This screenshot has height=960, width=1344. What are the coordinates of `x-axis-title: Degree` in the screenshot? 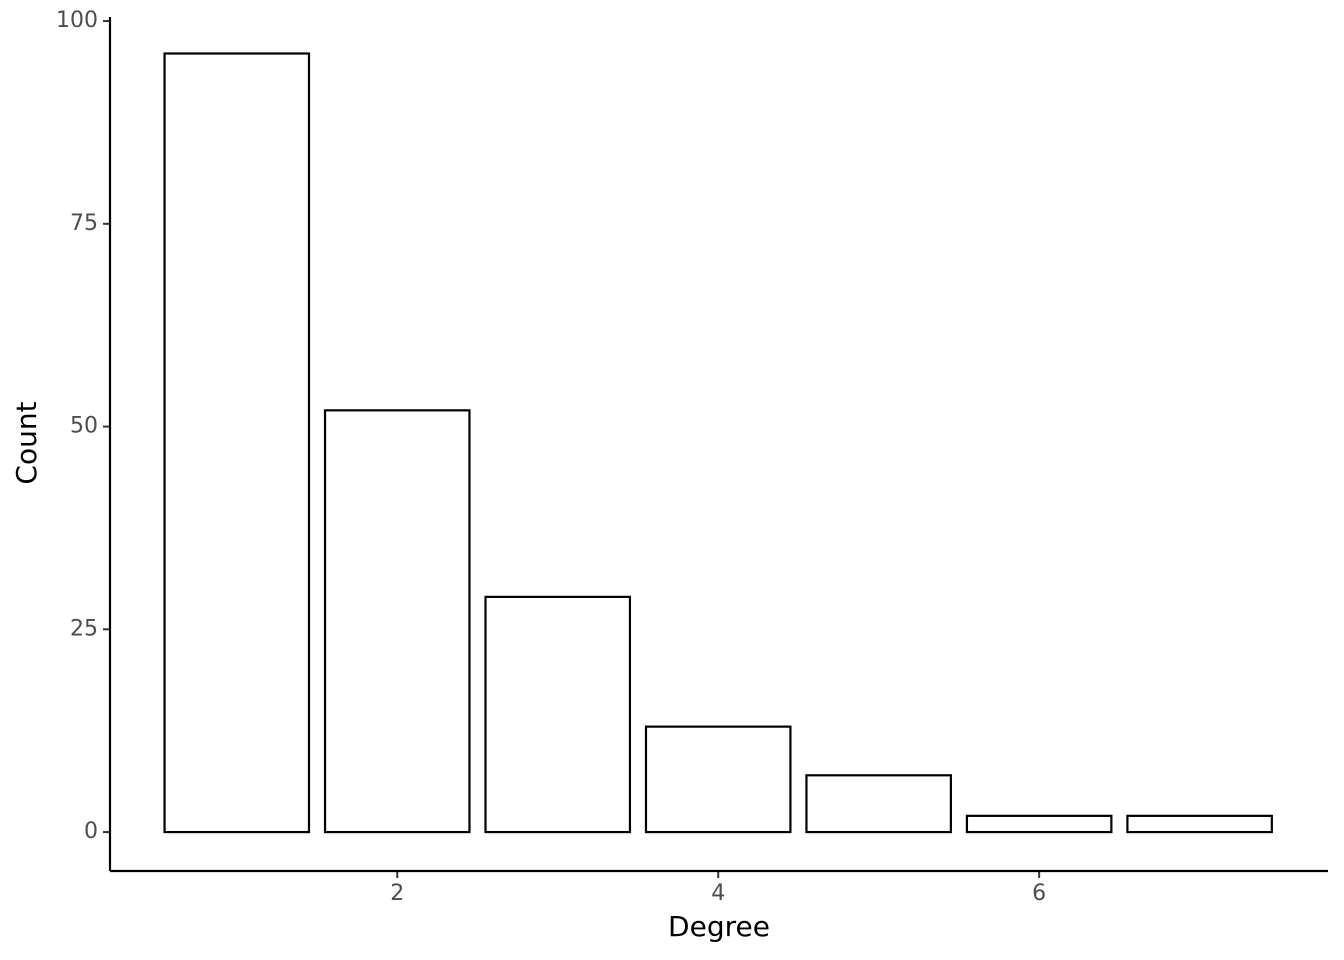 It's located at (719, 926).